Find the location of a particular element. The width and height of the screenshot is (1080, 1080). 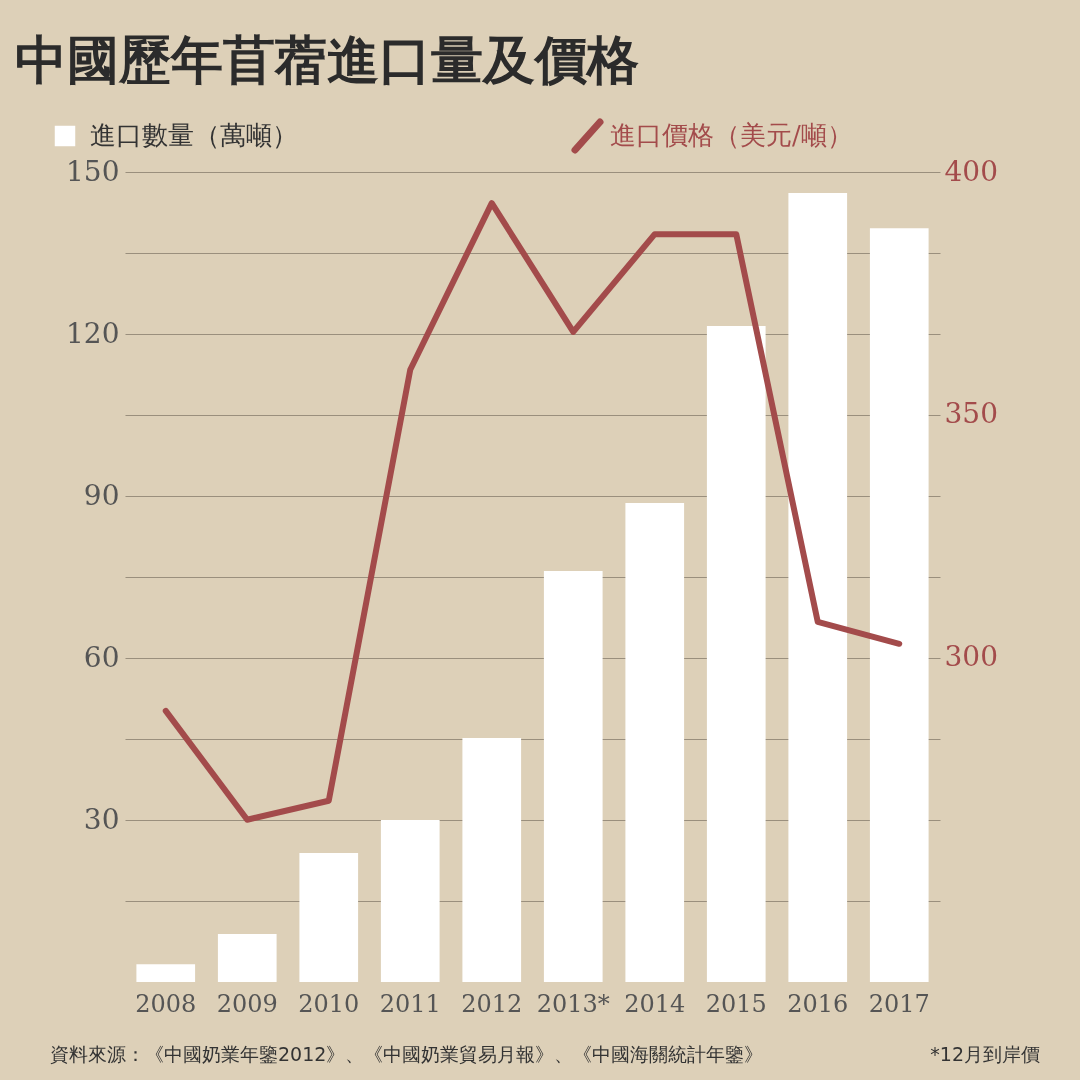

x-tick-label: 2014 is located at coordinates (655, 1003).